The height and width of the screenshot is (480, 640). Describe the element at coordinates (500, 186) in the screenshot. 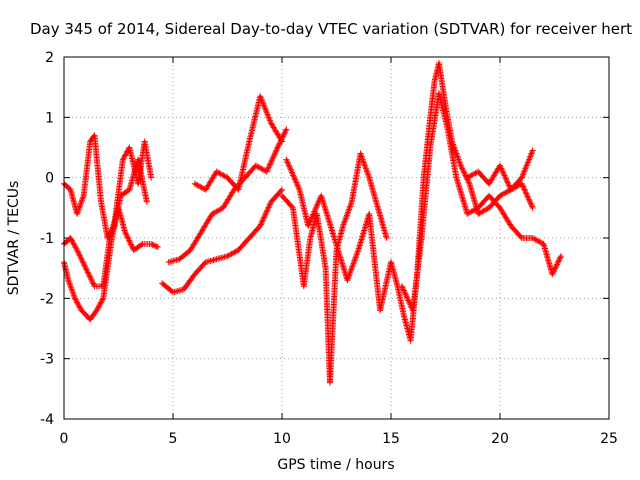

I see `series-track-k` at that location.